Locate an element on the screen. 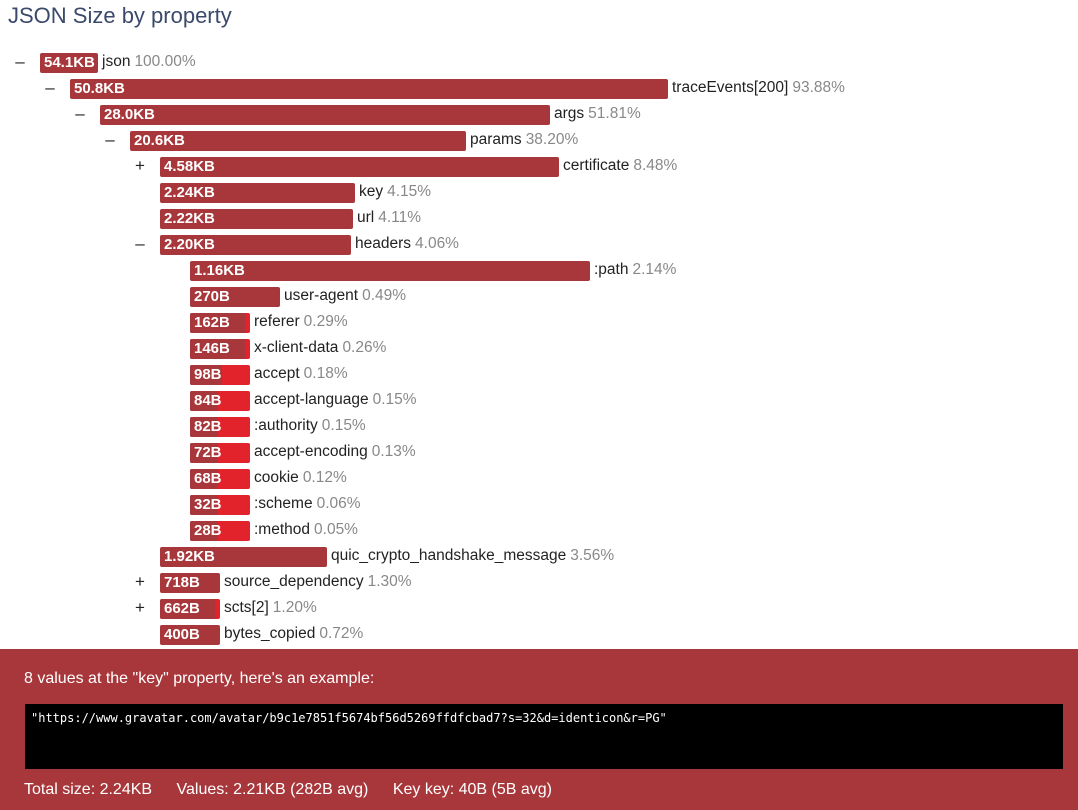 The height and width of the screenshot is (810, 1078). tree-row: – 20.6KB params 38.20% is located at coordinates (539, 140).